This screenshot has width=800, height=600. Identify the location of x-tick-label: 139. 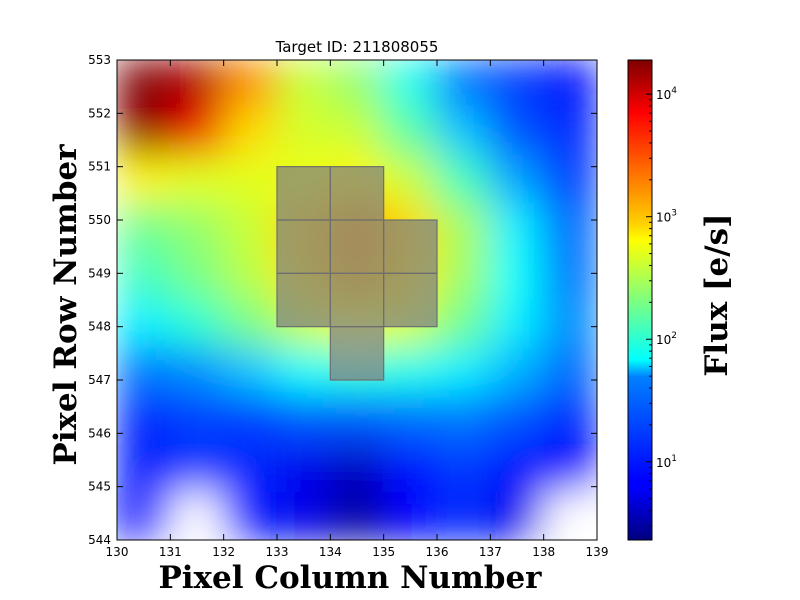
(597, 552).